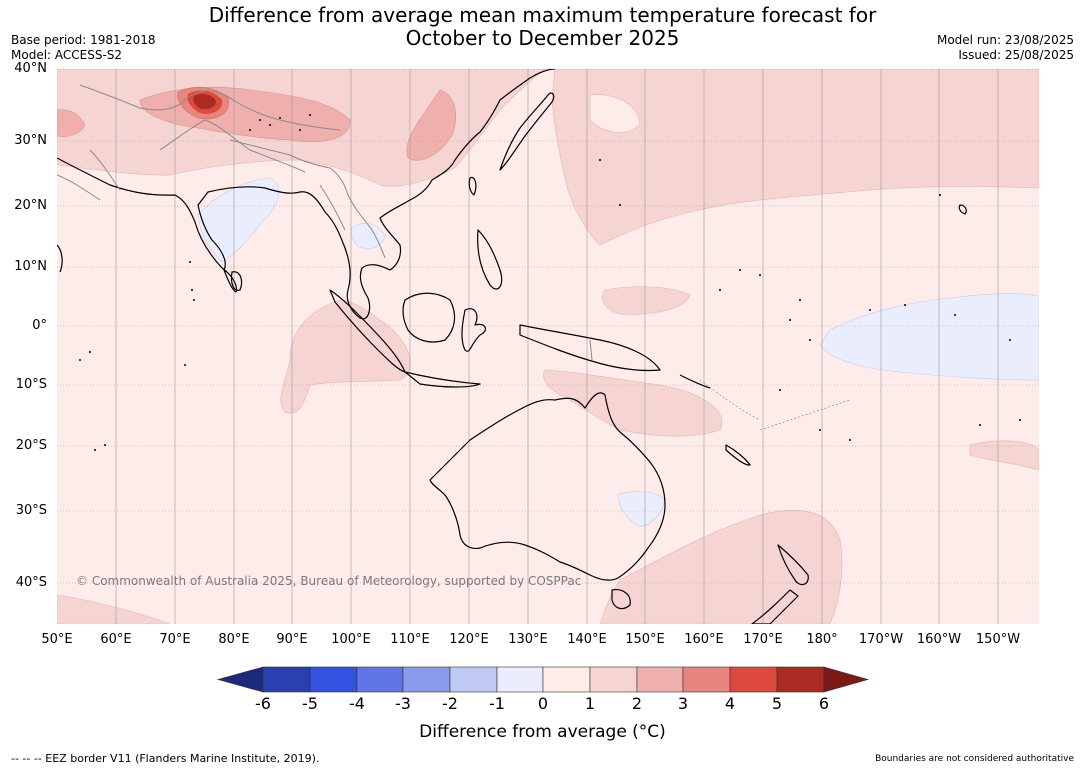  I want to click on lon-label-150e: 150°E, so click(645, 639).